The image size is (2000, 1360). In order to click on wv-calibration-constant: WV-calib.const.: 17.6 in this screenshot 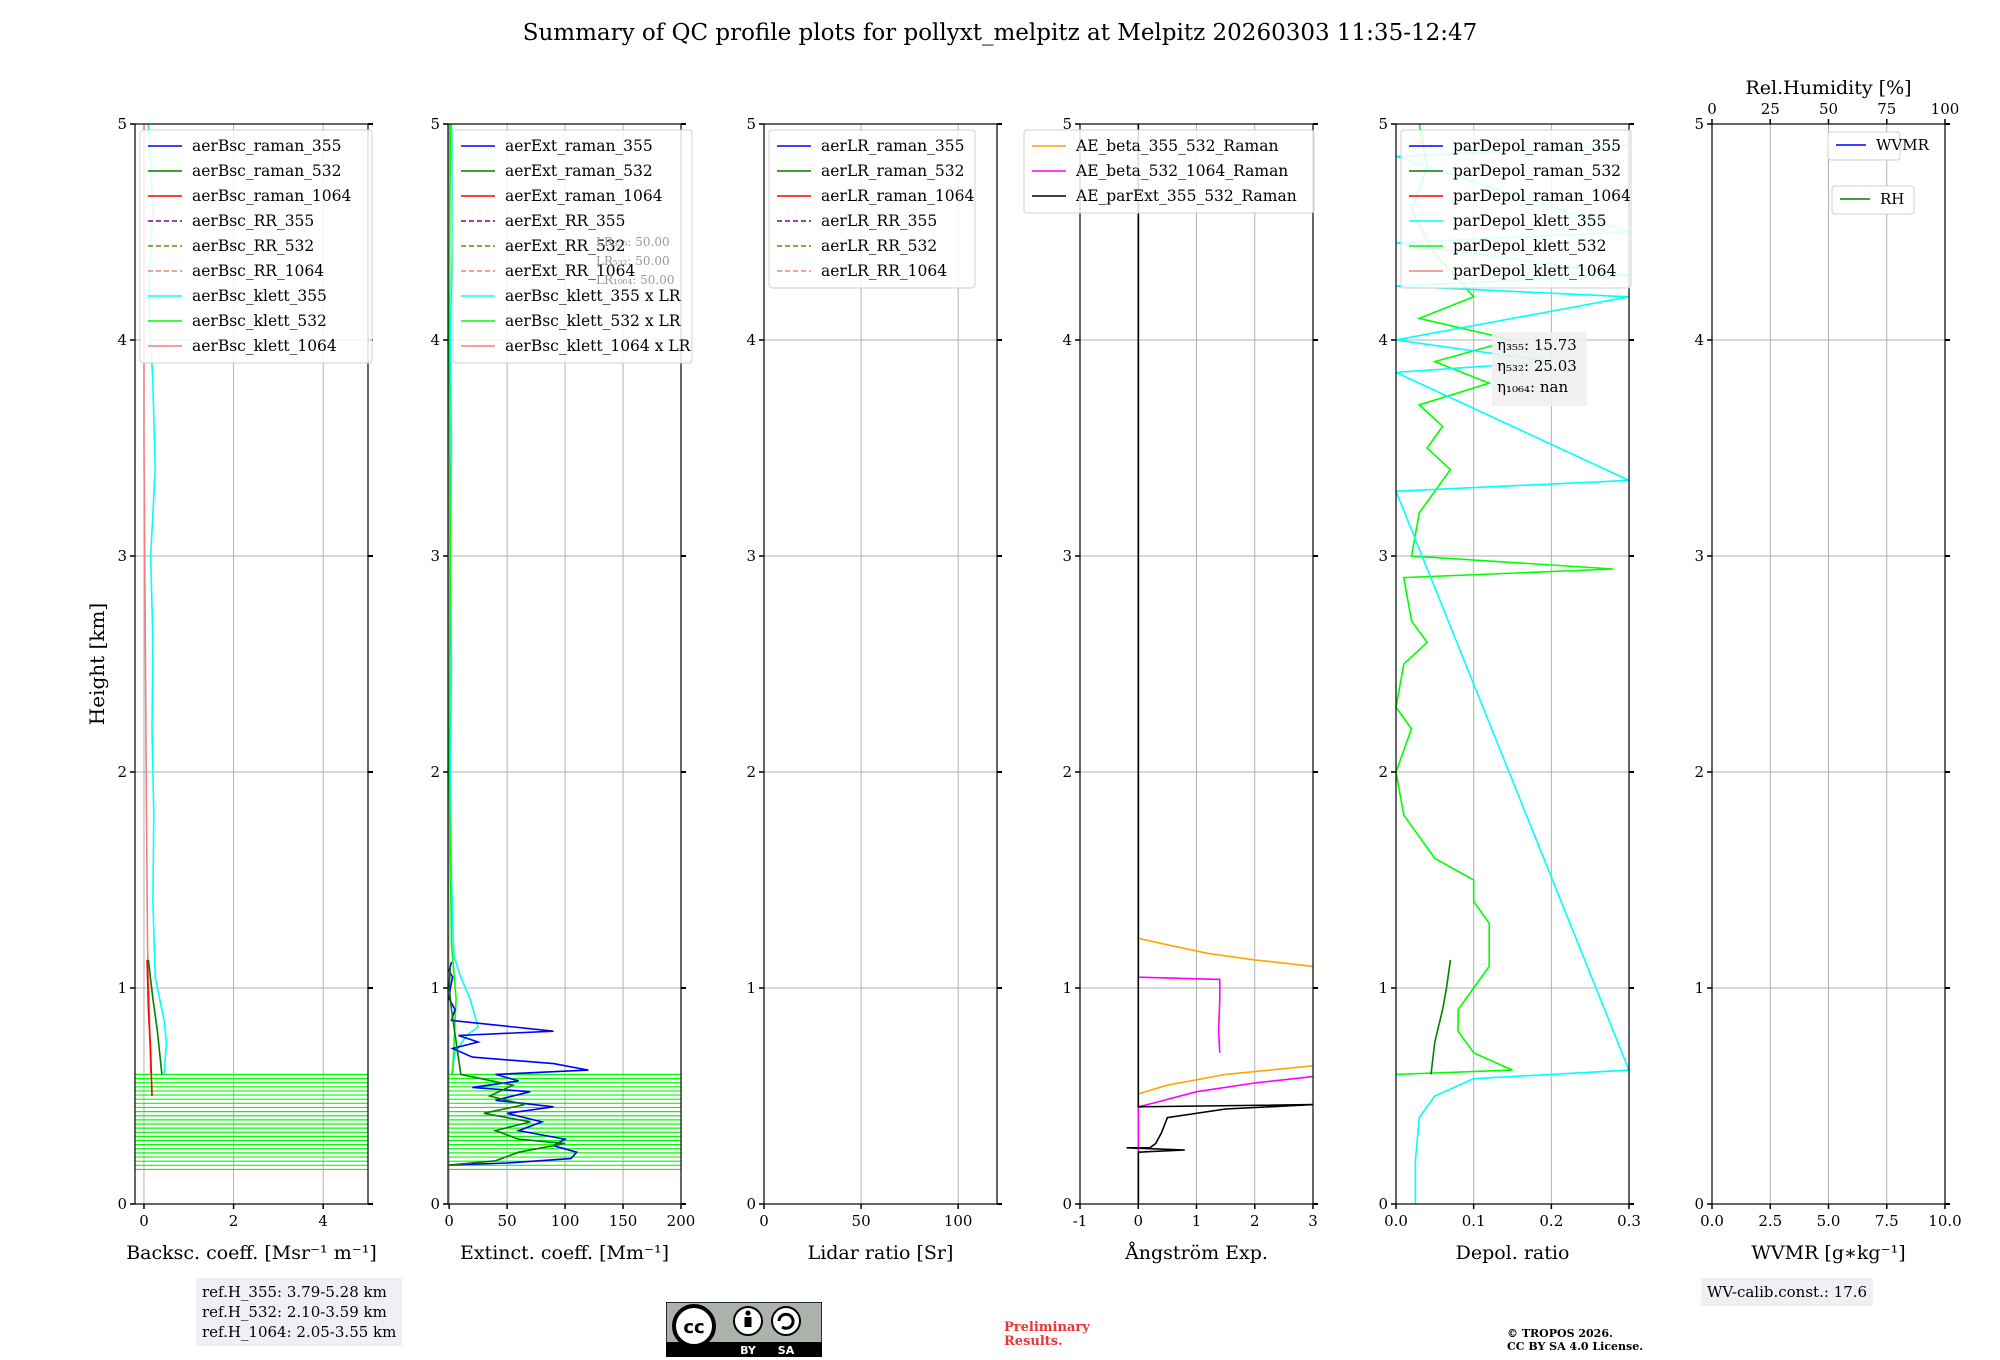, I will do `click(1787, 1292)`.